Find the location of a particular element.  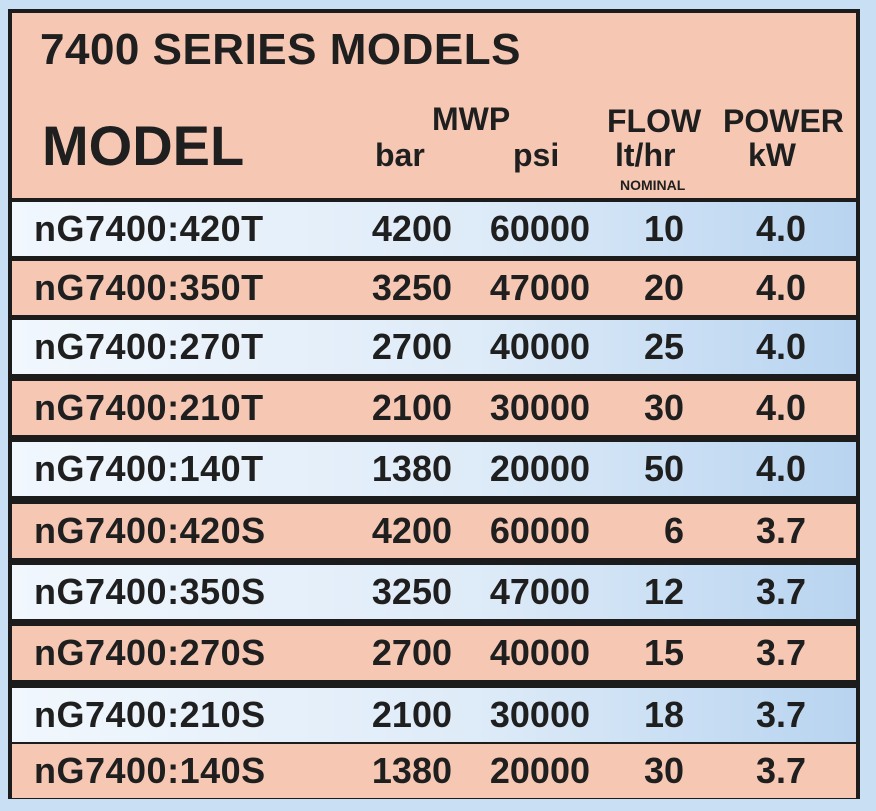

table-row: nG7400:420S 4200 60000 6 3.7 is located at coordinates (434, 531).